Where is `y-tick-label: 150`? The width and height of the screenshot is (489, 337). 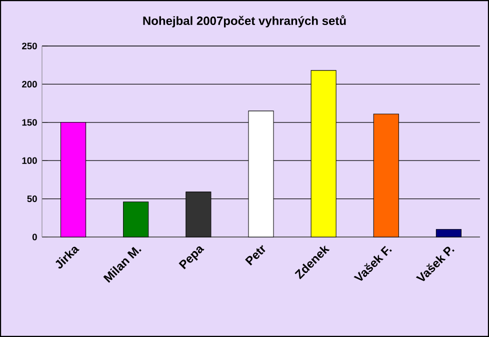
y-tick-label: 150 is located at coordinates (29, 122).